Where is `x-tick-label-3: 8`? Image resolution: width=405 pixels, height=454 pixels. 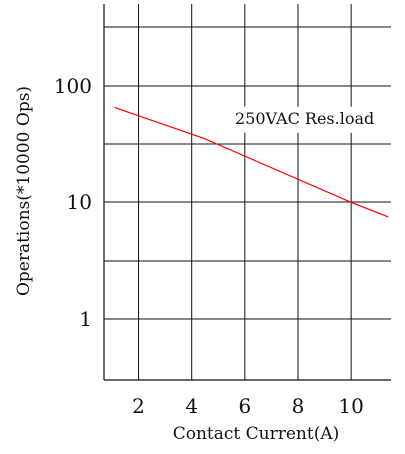
x-tick-label-3: 8 is located at coordinates (298, 406).